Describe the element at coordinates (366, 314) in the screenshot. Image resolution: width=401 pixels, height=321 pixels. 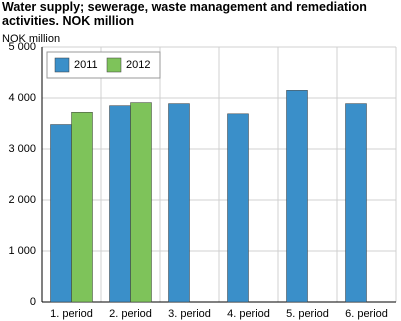
I see `x-tick-label: 6. period` at that location.